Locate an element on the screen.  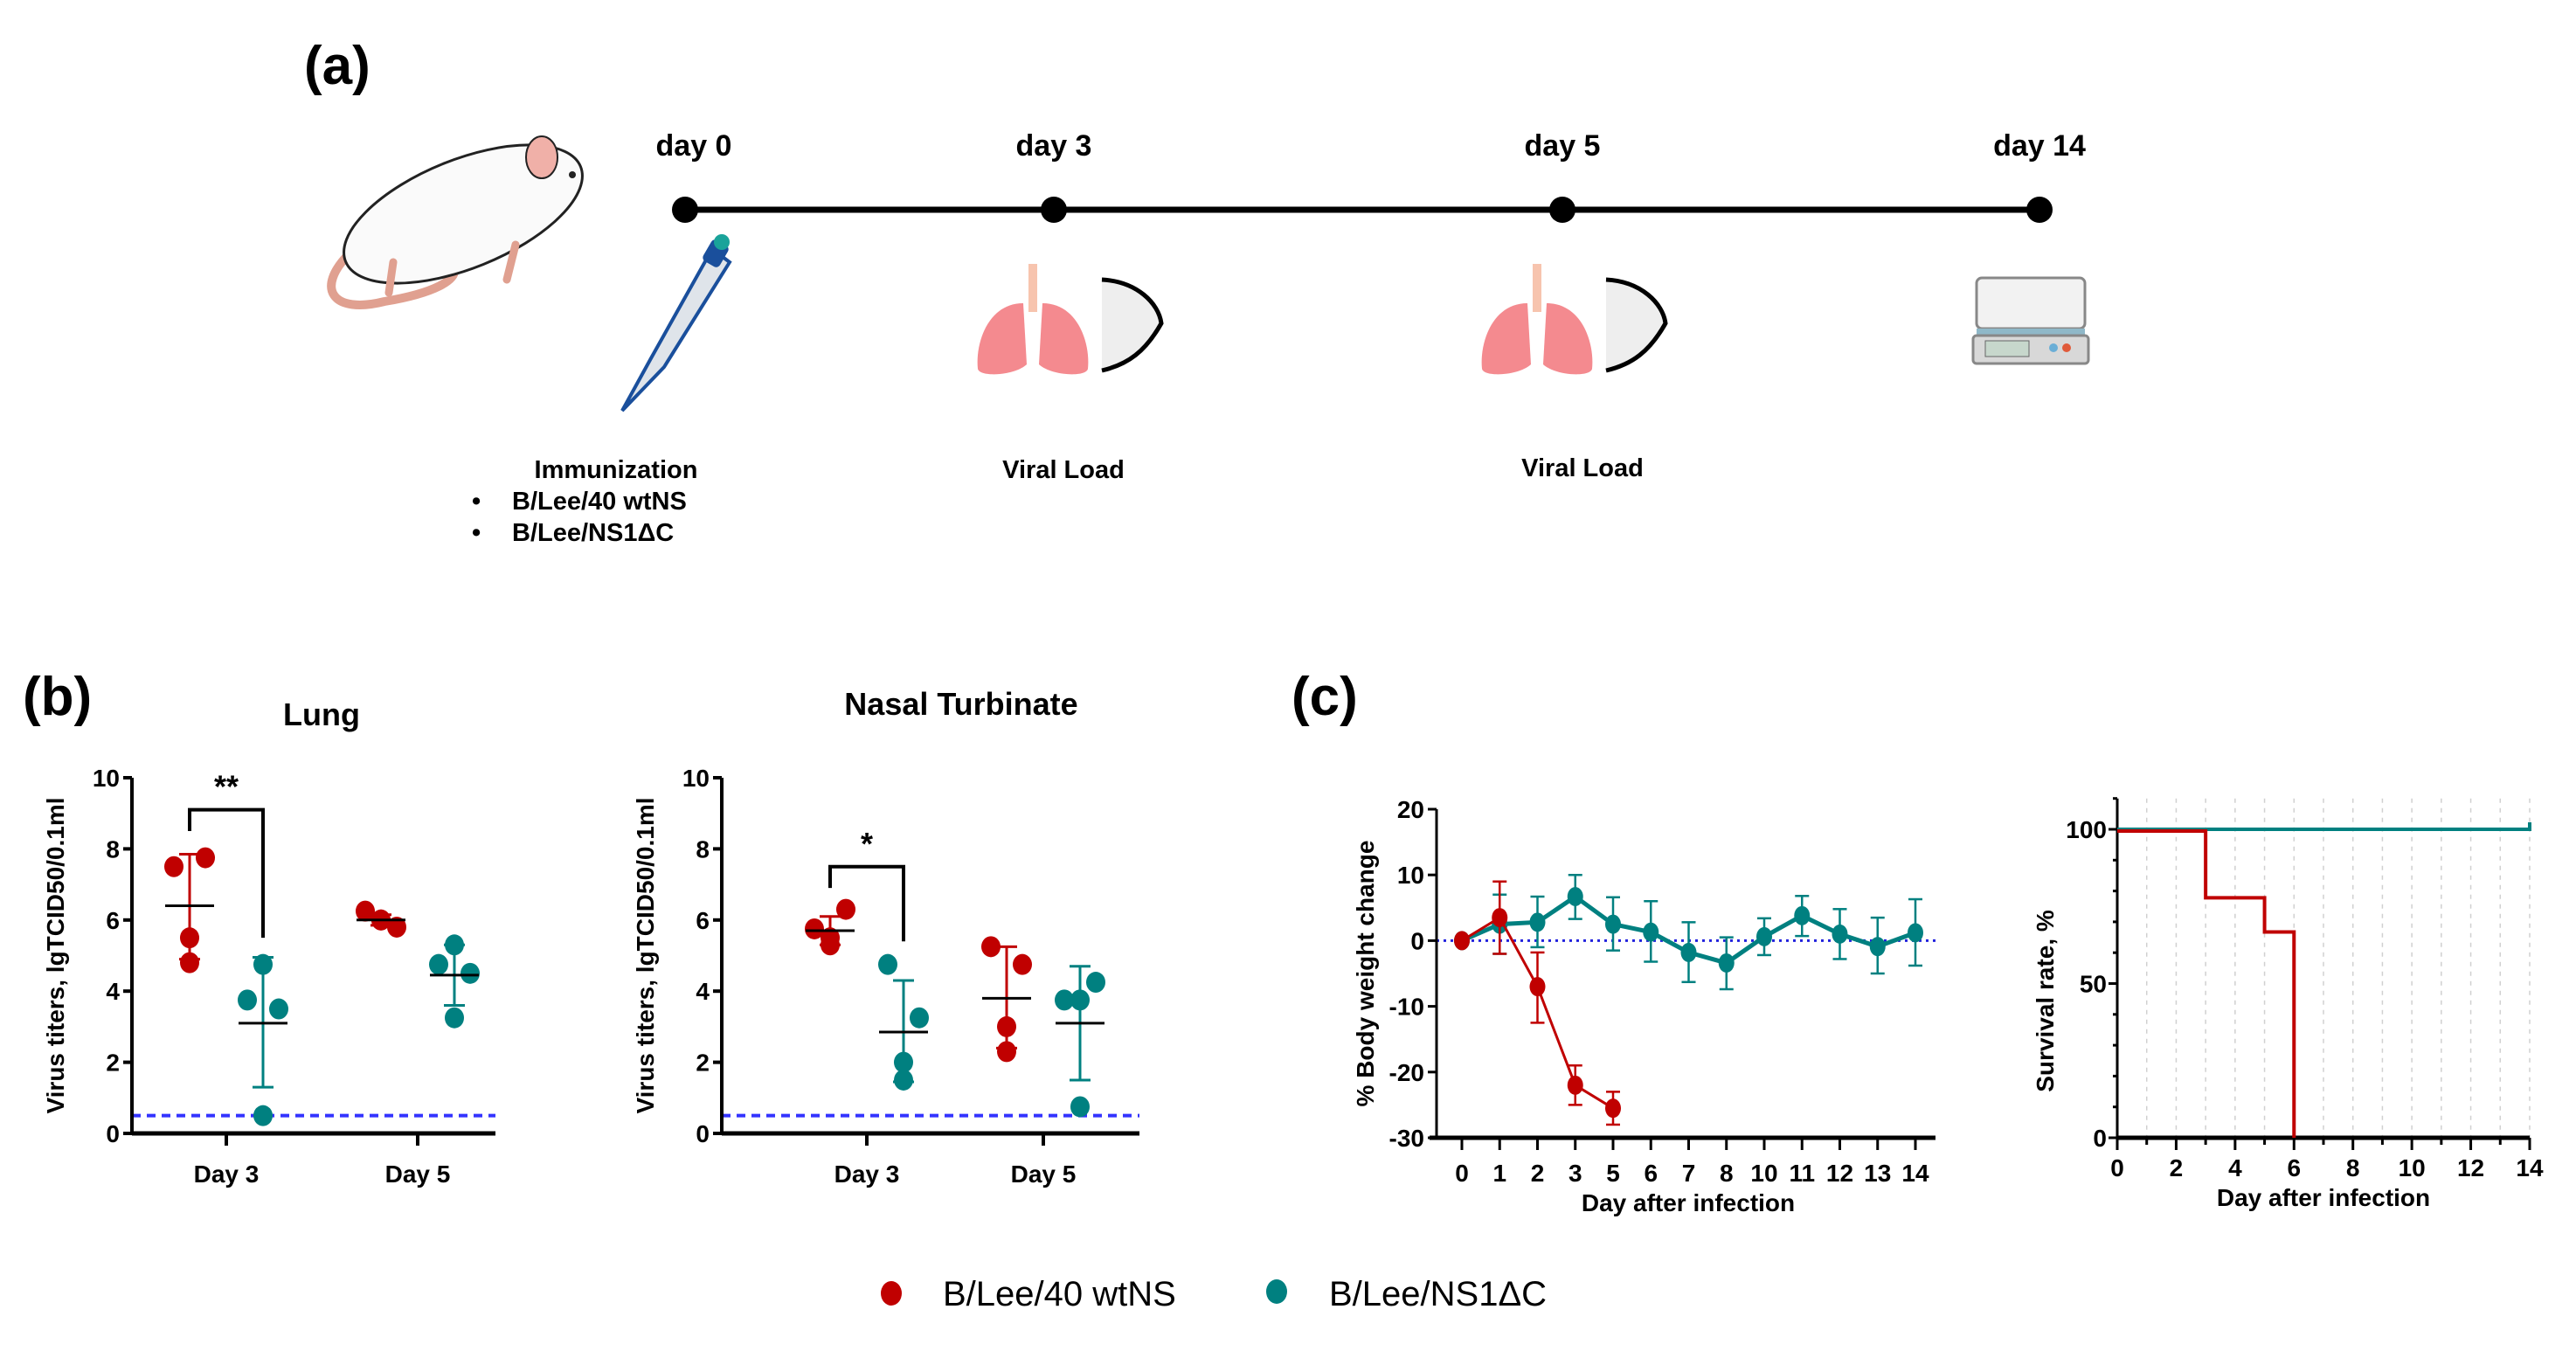
y-tick-label: 100 is located at coordinates (2086, 829).